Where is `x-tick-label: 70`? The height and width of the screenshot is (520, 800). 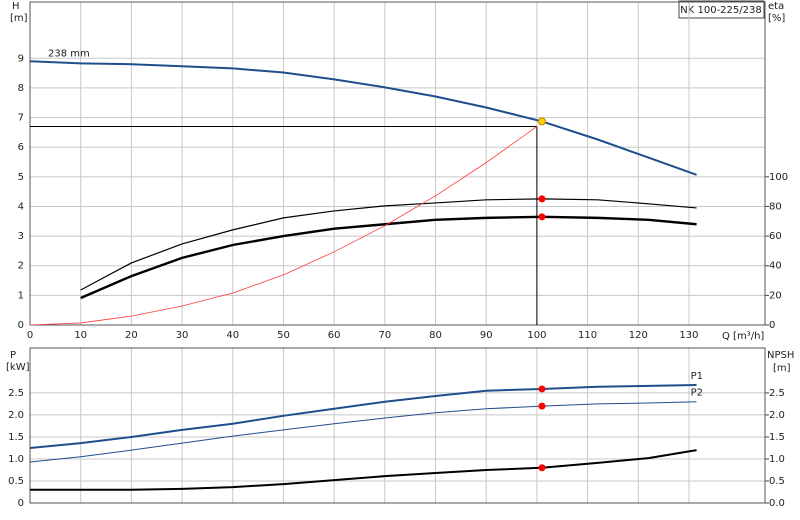
x-tick-label: 70 is located at coordinates (384, 335).